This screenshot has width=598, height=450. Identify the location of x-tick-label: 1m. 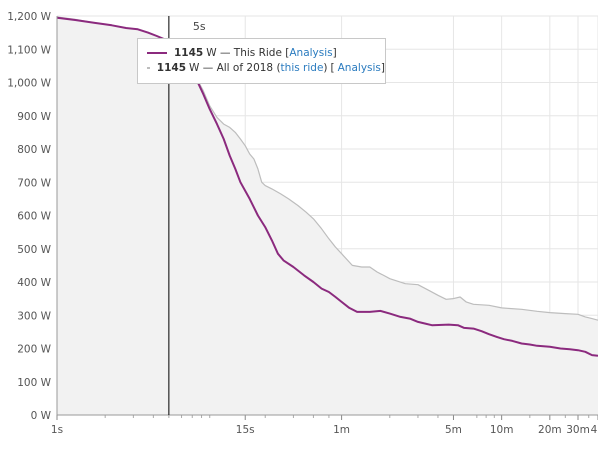
(341, 430).